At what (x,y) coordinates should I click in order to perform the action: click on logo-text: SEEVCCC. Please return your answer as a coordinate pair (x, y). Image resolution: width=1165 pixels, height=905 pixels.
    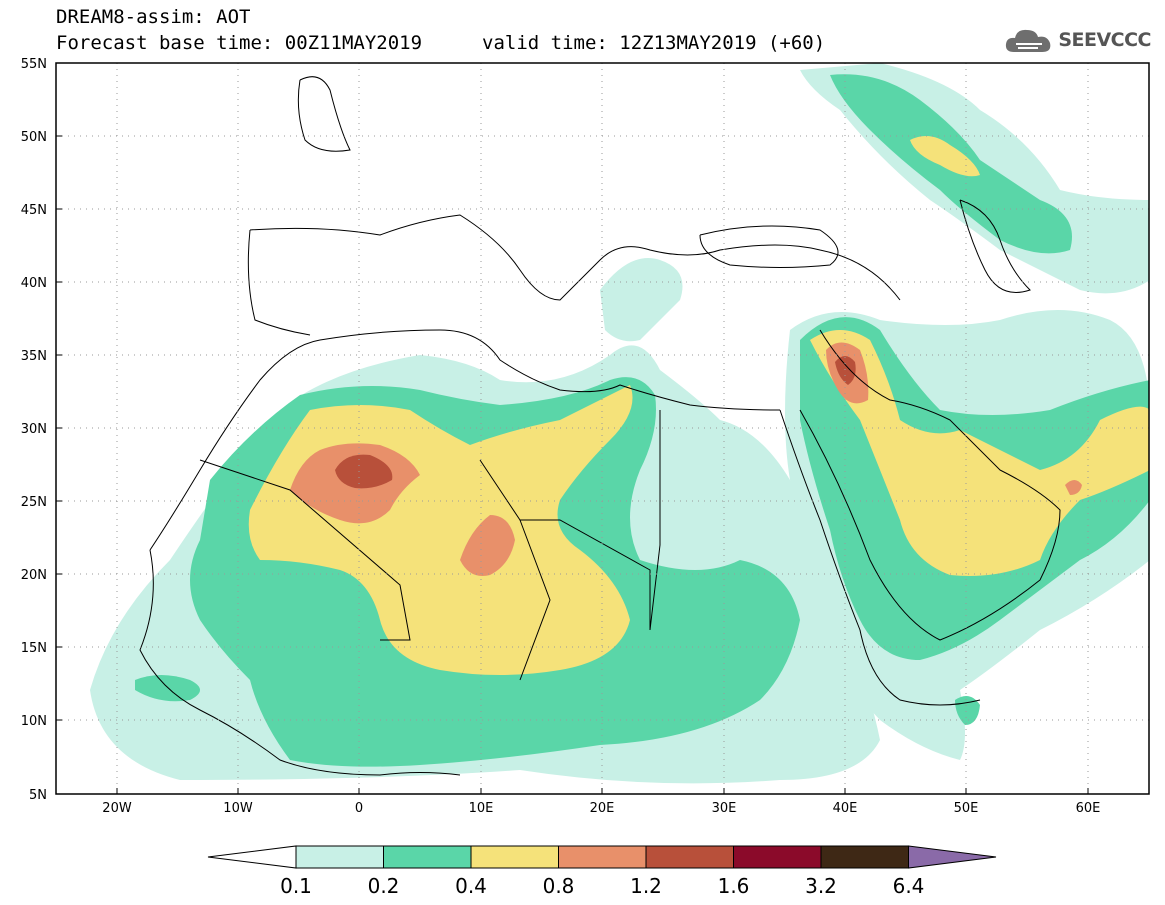
    Looking at the image, I should click on (1104, 40).